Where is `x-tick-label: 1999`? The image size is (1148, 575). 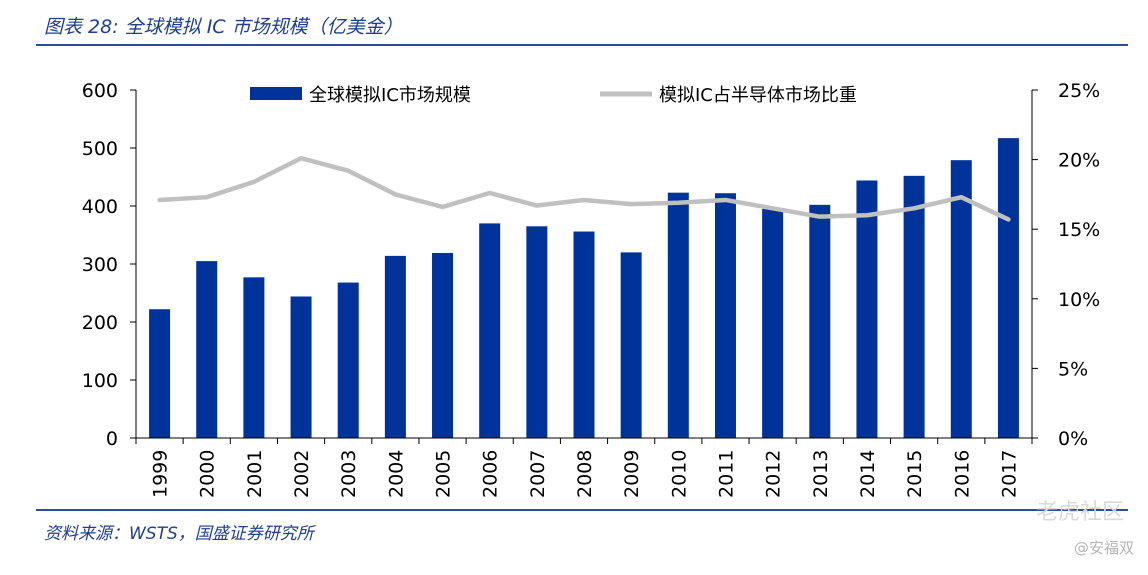 x-tick-label: 1999 is located at coordinates (161, 474).